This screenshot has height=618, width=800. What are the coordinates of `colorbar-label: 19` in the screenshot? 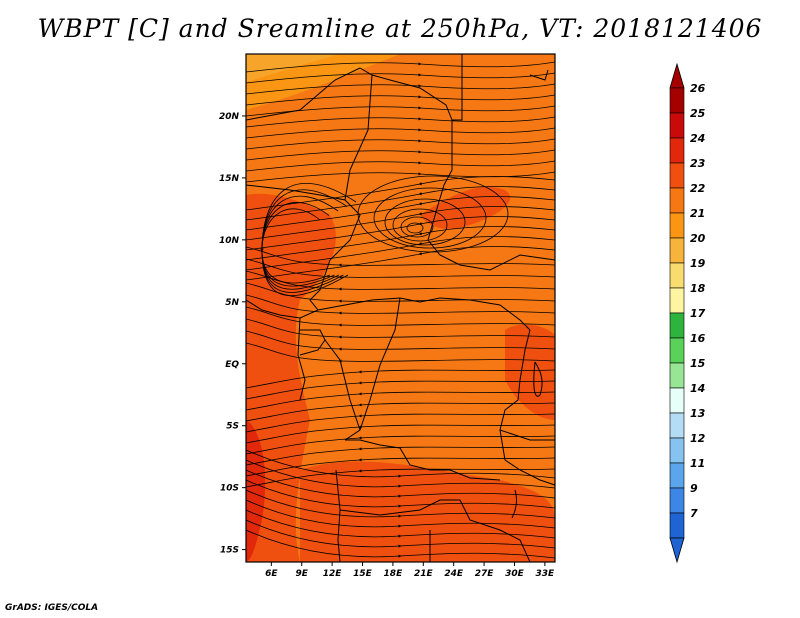 It's located at (698, 263).